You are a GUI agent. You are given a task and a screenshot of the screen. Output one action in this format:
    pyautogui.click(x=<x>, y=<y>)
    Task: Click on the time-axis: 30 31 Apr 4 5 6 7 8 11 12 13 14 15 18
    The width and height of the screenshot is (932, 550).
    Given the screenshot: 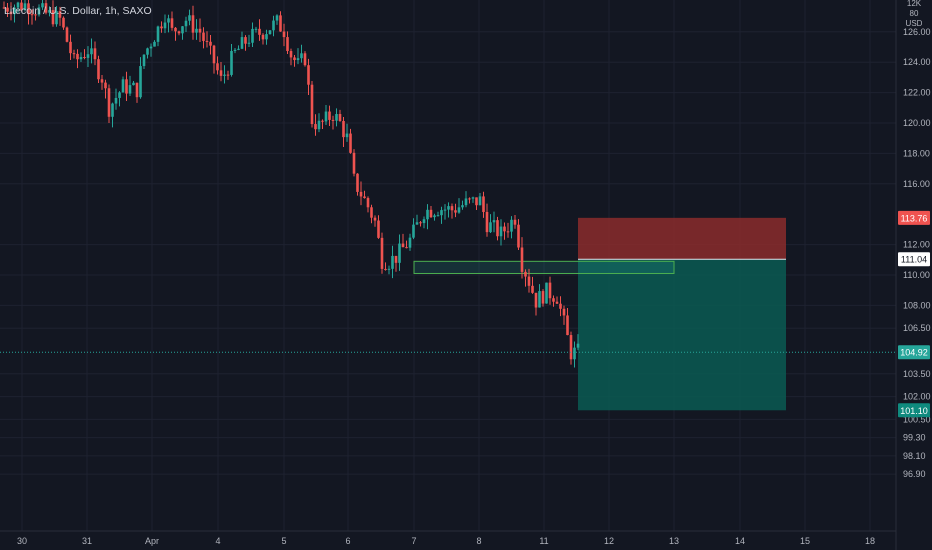 What is the action you would take?
    pyautogui.click(x=446, y=541)
    